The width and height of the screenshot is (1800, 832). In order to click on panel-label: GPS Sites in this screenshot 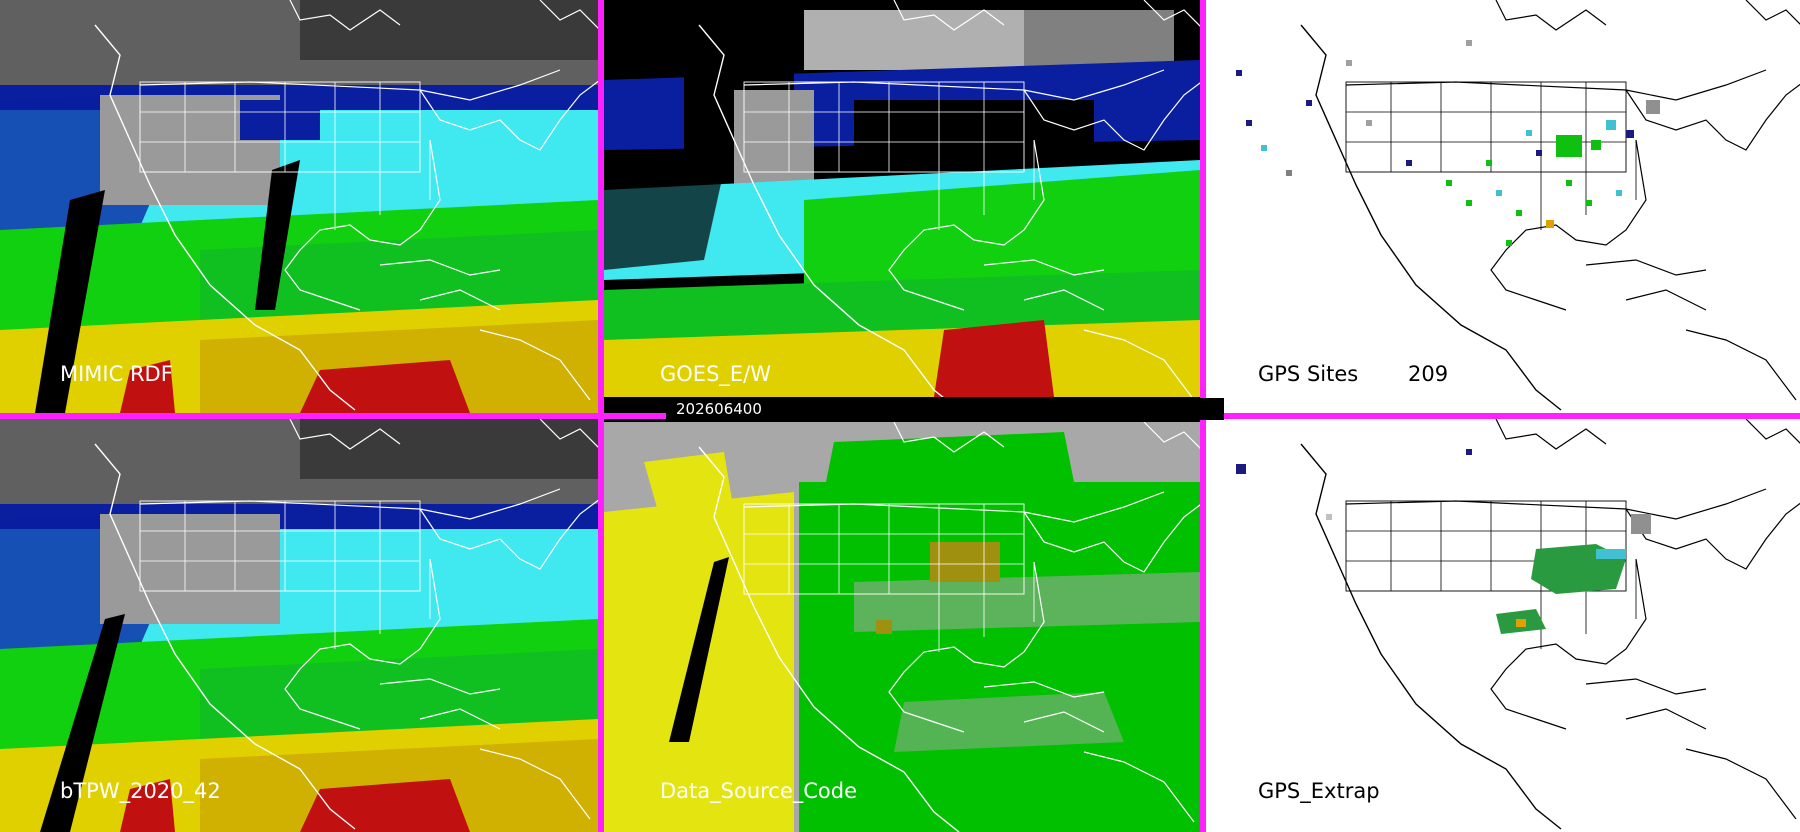, I will do `click(1308, 374)`.